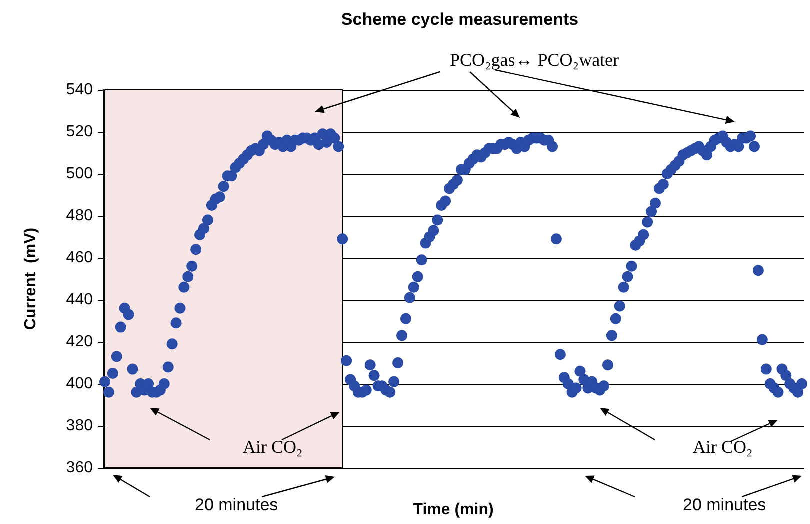  What do you see at coordinates (80, 426) in the screenshot?
I see `y-tick-label: 380` at bounding box center [80, 426].